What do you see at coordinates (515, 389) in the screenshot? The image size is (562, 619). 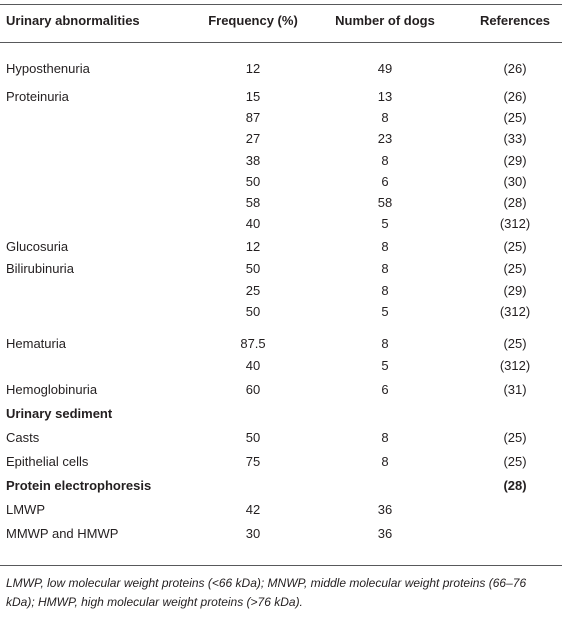 I see `reference-cell: (31)` at bounding box center [515, 389].